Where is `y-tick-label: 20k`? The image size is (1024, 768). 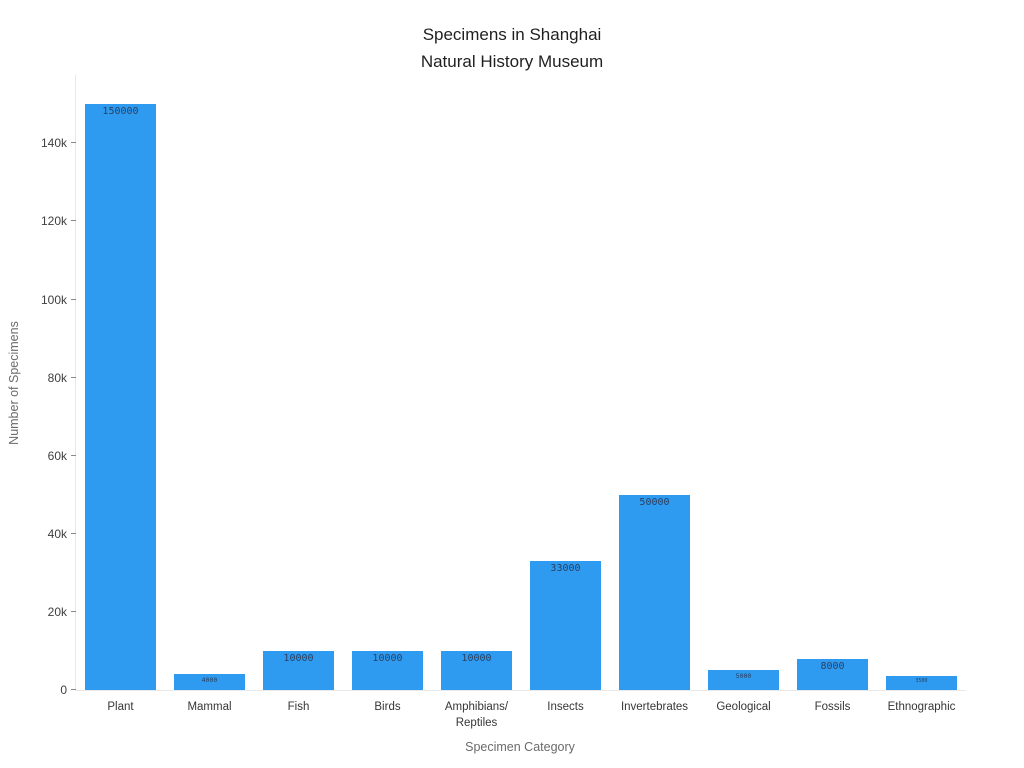 y-tick-label: 20k is located at coordinates (57, 611).